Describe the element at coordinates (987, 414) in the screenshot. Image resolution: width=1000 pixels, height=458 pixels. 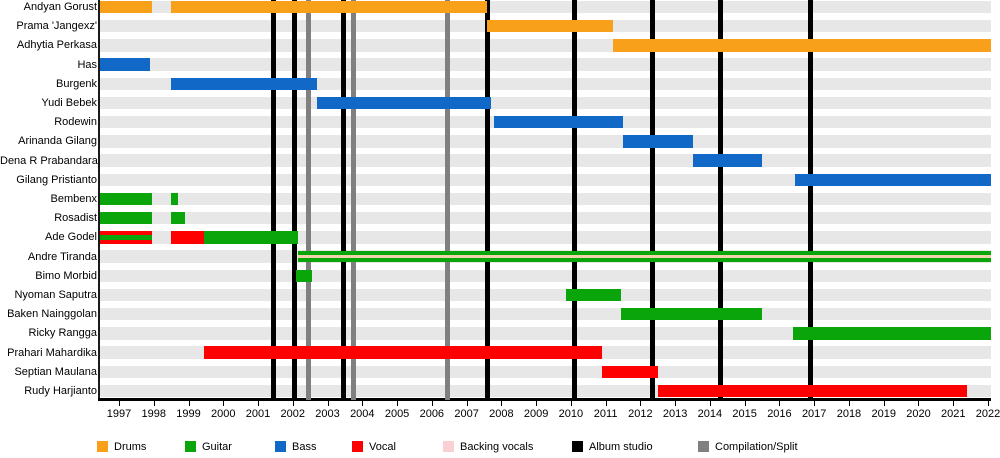
I see `x-axis-tick-label: 2022` at that location.